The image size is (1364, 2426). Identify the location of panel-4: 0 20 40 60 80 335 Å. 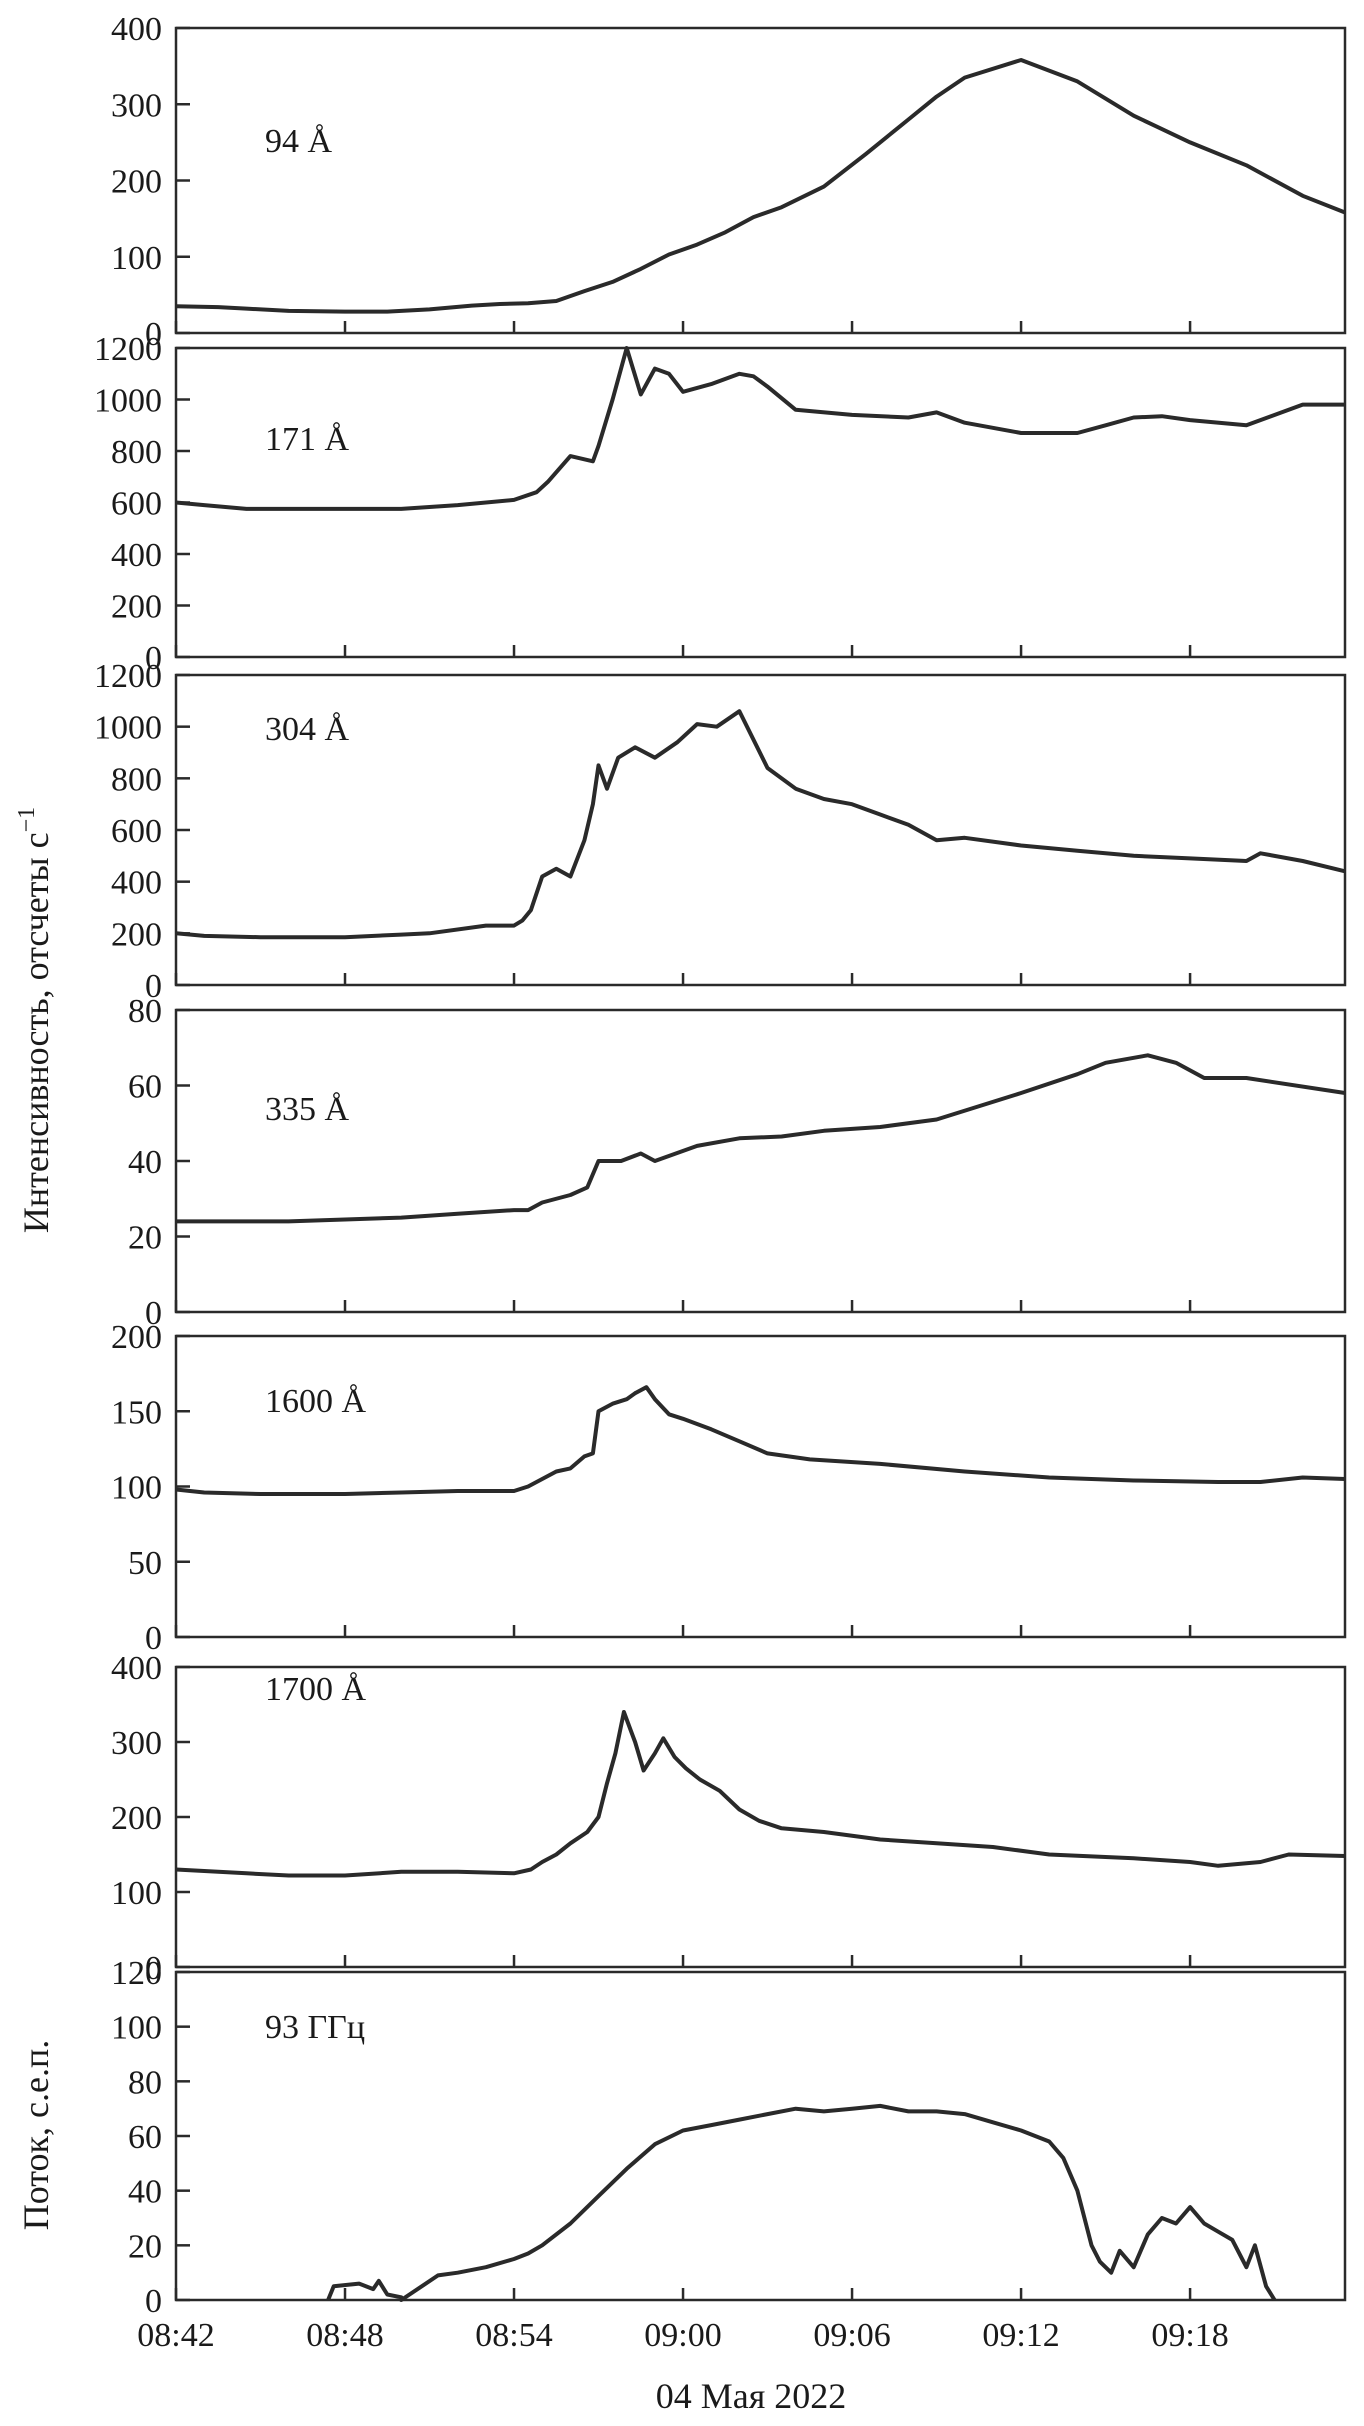
(737, 1162).